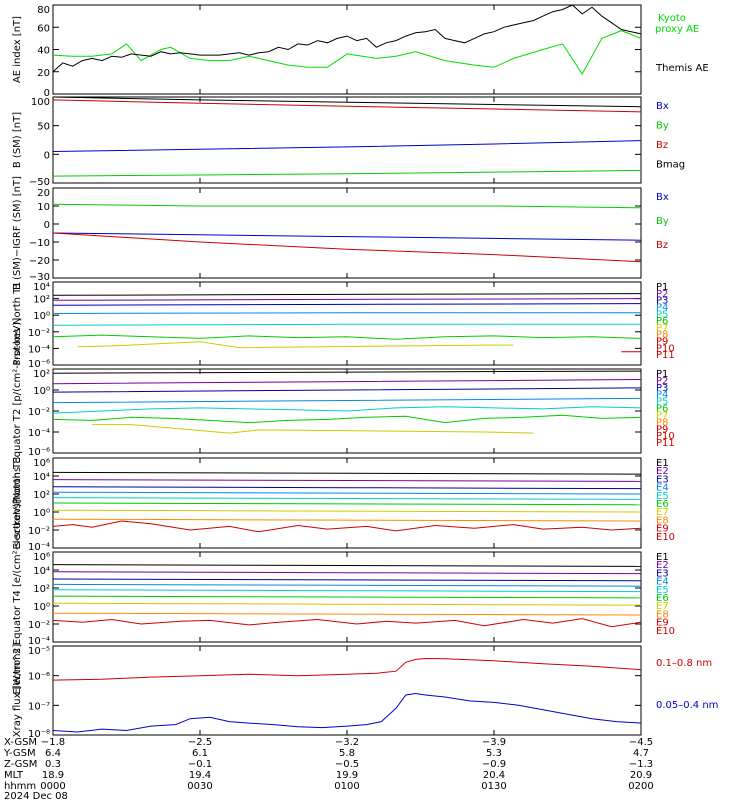  Describe the element at coordinates (493, 786) in the screenshot. I see `x-axis-value: 0130` at that location.